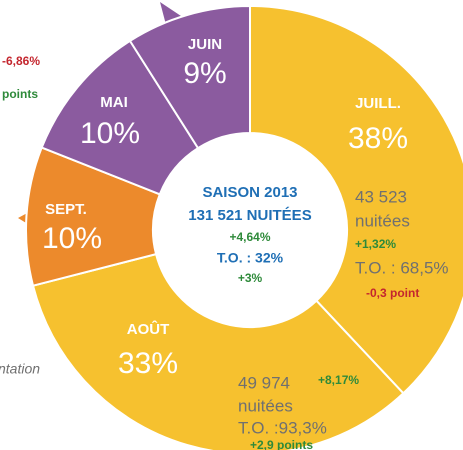 This screenshot has width=463, height=450. Describe the element at coordinates (19, 94) in the screenshot. I see `annotation: 5 points` at that location.